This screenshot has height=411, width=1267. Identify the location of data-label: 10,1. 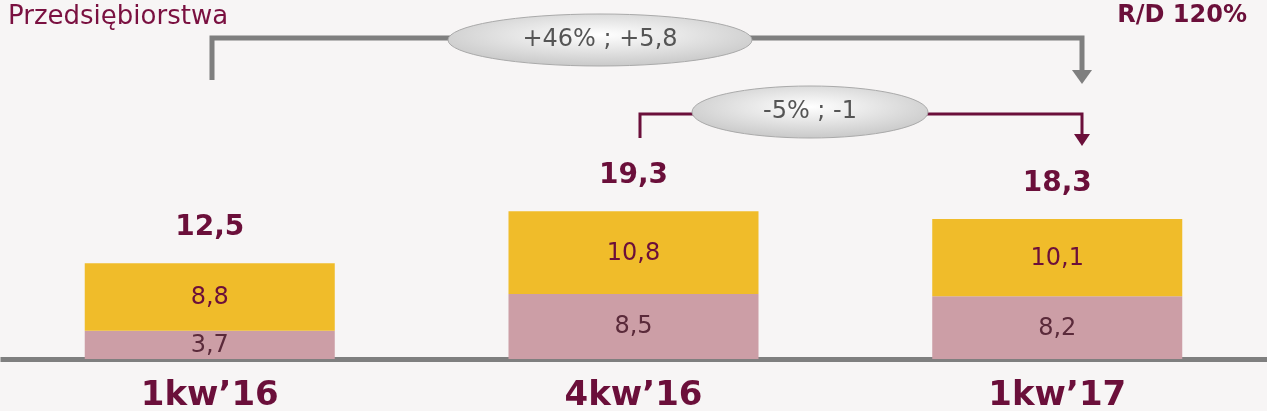
(1057, 256).